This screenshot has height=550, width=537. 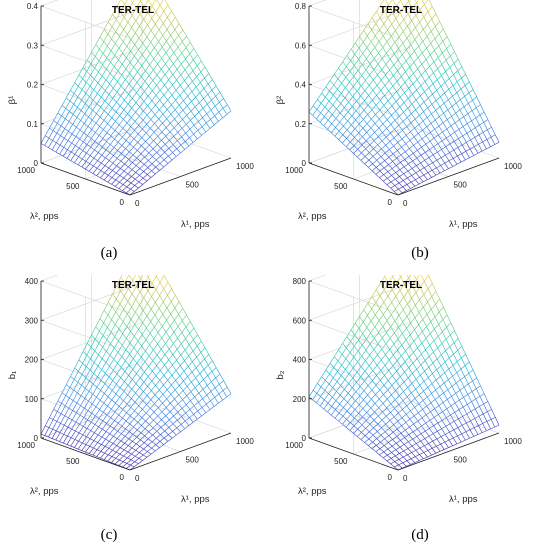 I want to click on y-axis-line, so click(x=85, y=454).